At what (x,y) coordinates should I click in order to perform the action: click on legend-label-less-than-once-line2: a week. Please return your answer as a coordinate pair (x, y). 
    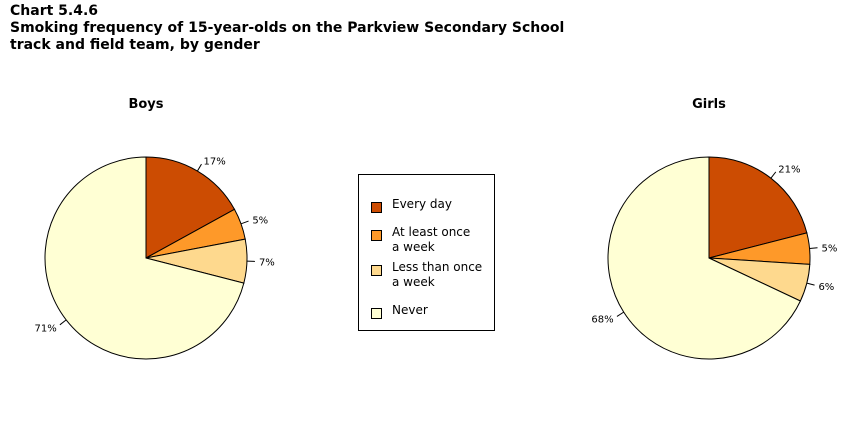
    Looking at the image, I should click on (413, 282).